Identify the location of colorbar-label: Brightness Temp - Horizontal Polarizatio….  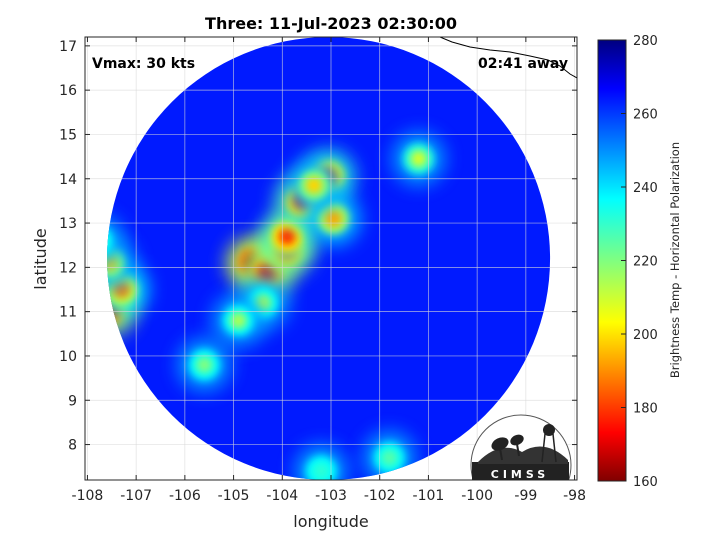
(675, 260).